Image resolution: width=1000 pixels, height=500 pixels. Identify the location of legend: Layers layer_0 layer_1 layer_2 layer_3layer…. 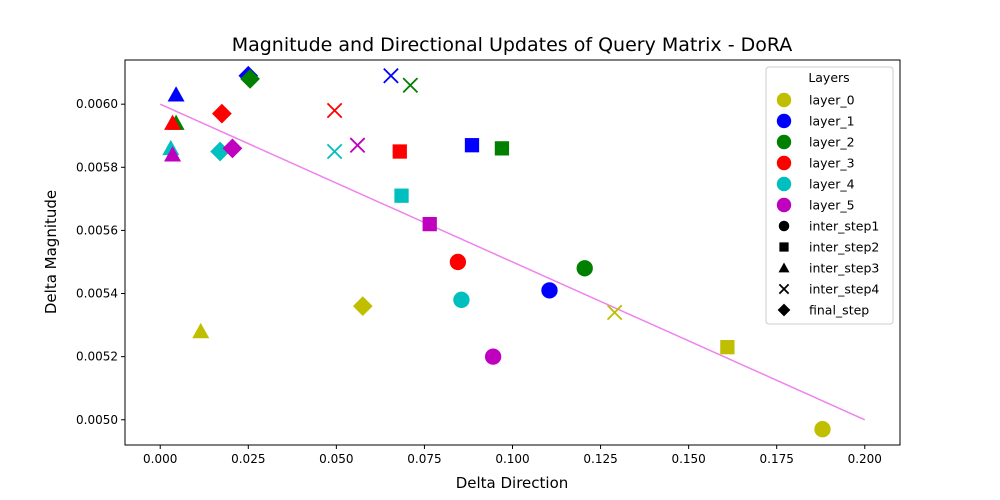
(829, 195).